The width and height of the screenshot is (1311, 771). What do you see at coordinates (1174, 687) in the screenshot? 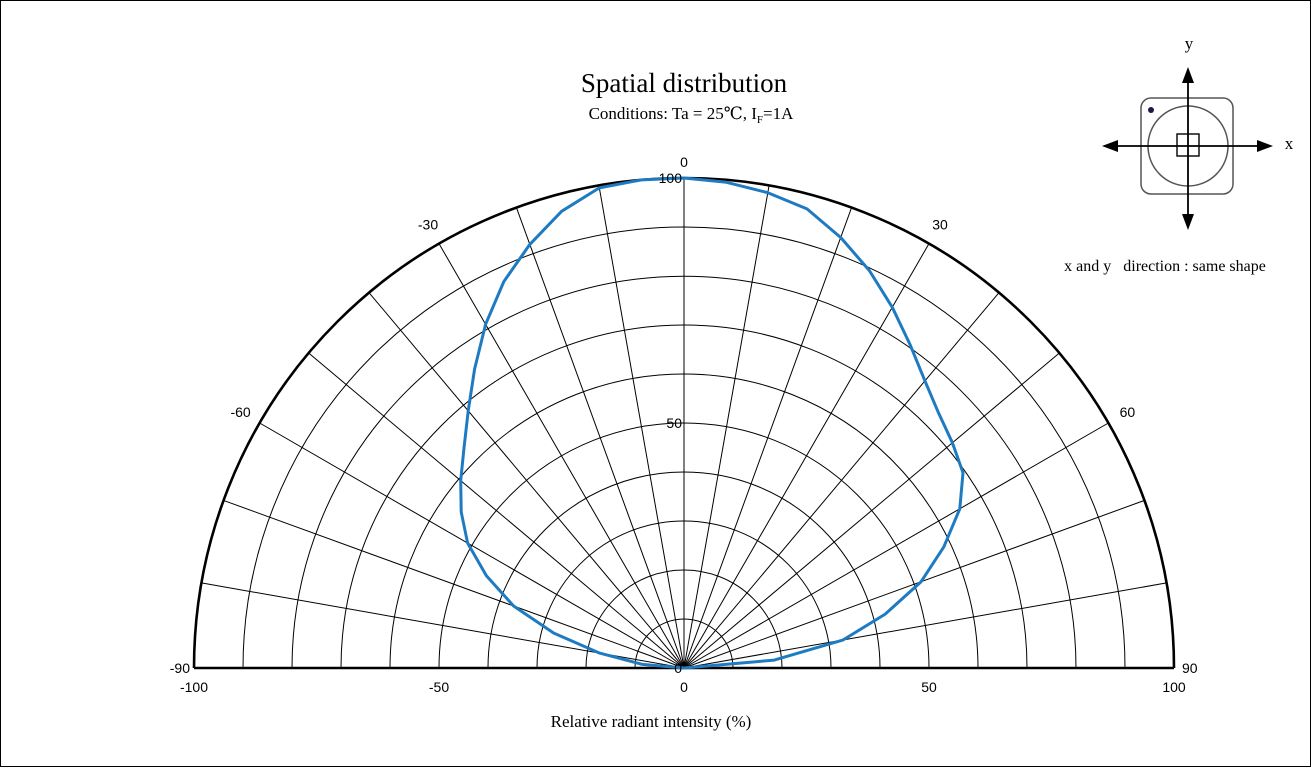
I see `x-tick-label: 100` at bounding box center [1174, 687].